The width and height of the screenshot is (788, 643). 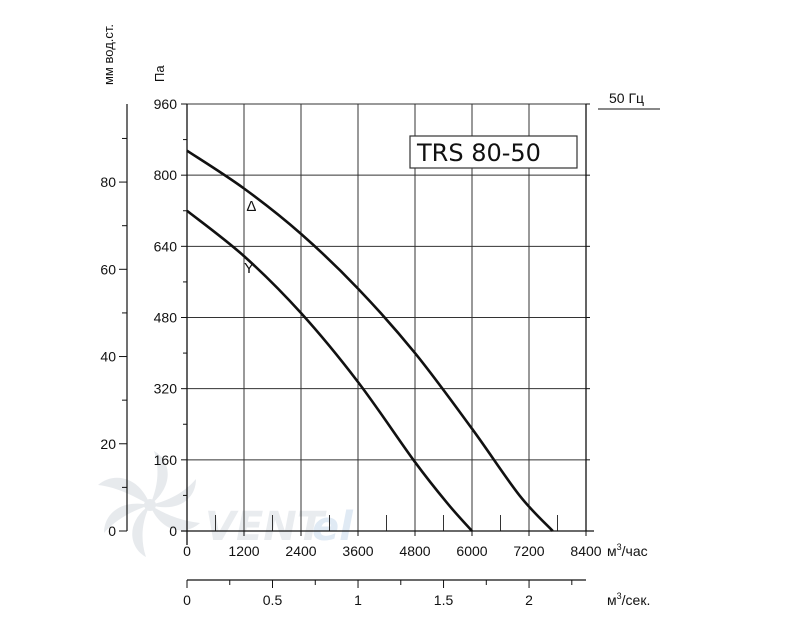 What do you see at coordinates (273, 600) in the screenshot?
I see `x2-tick-label: 0.5` at bounding box center [273, 600].